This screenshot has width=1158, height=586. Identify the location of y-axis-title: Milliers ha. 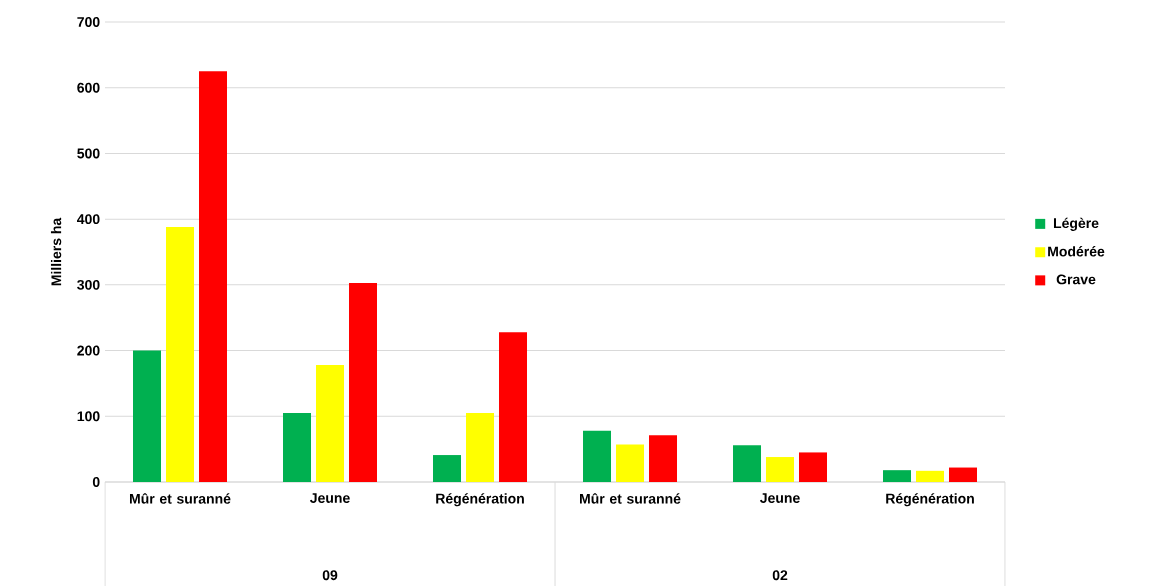
(56, 251).